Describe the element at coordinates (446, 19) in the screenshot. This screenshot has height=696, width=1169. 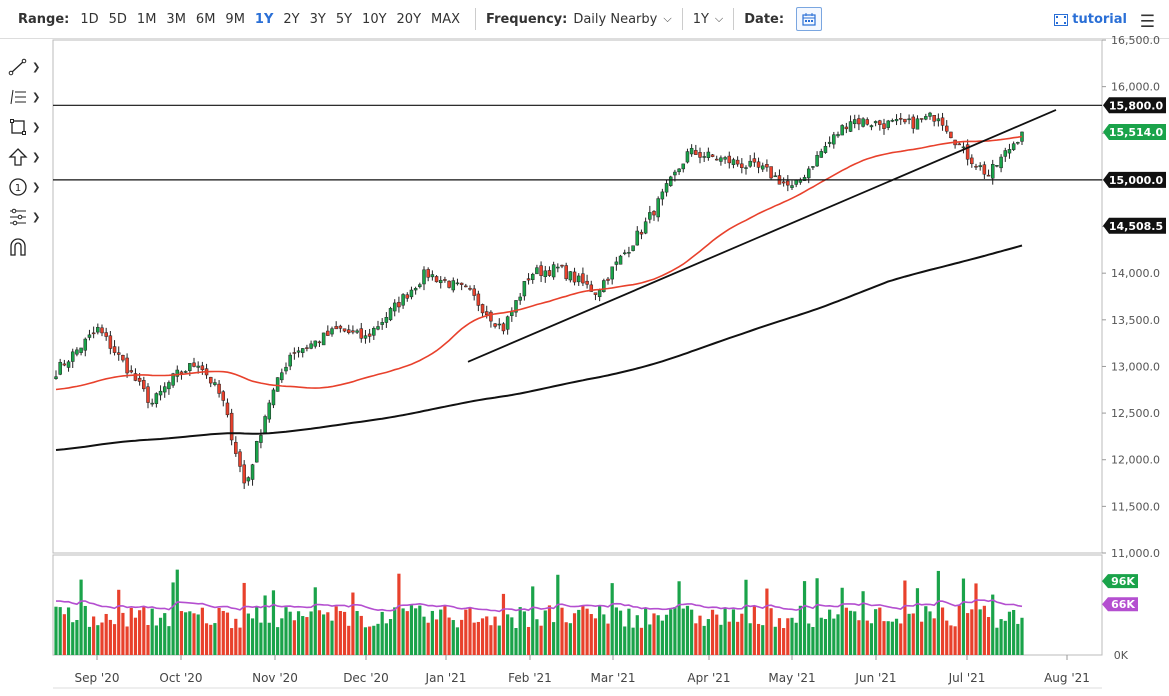
I see `range-max-button: MAX` at that location.